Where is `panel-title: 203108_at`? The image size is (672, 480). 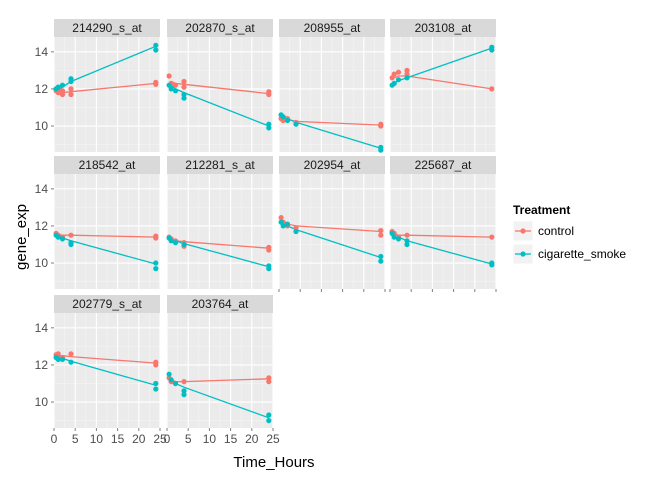
panel-title: 203108_at is located at coordinates (443, 28).